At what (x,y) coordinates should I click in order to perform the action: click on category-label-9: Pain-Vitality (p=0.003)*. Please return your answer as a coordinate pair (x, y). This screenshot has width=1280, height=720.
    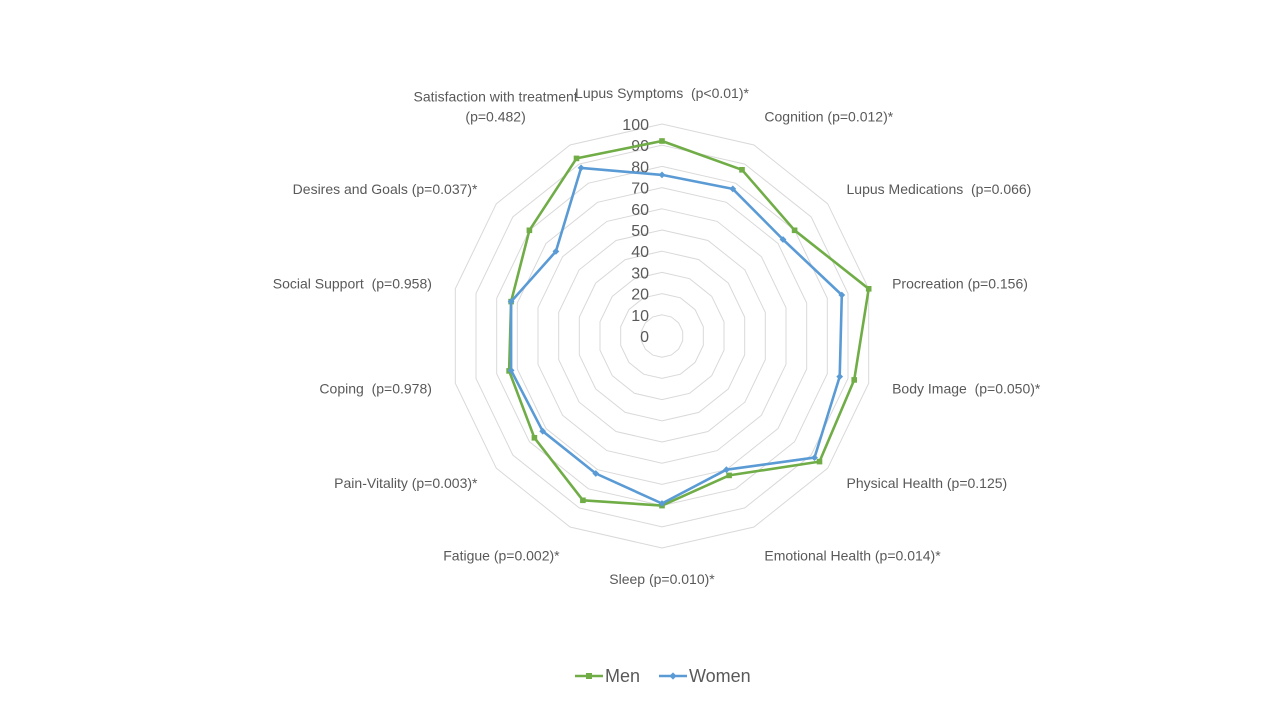
    Looking at the image, I should click on (406, 483).